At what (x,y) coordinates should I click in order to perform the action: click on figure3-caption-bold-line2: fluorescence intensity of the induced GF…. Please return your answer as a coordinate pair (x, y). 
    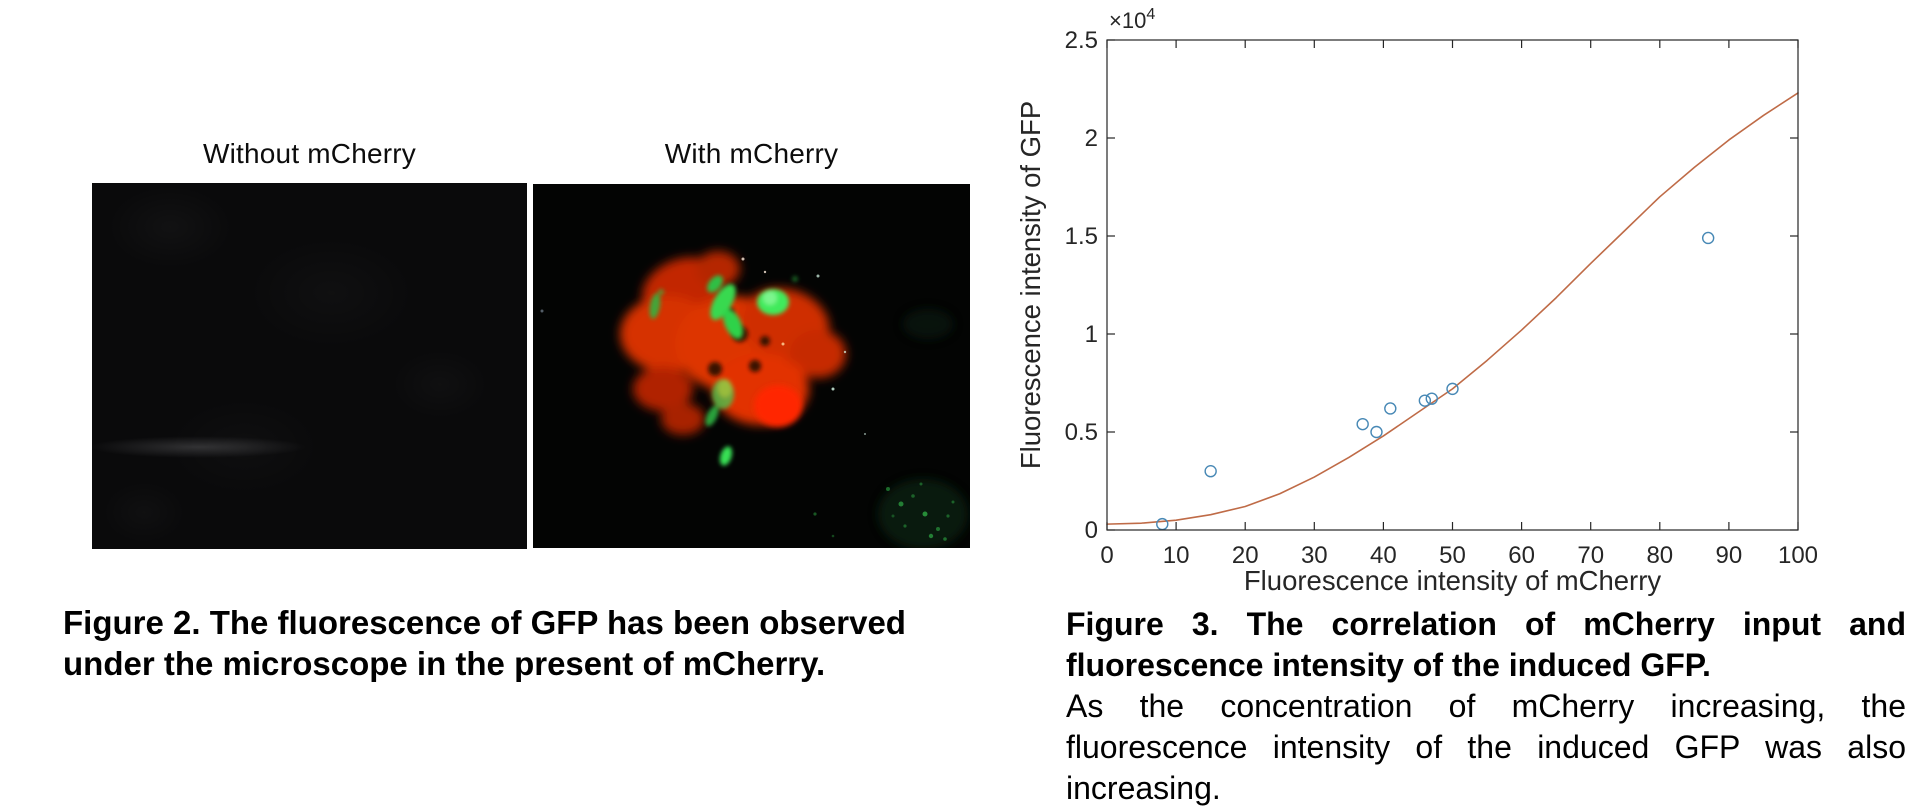
    Looking at the image, I should click on (1388, 665).